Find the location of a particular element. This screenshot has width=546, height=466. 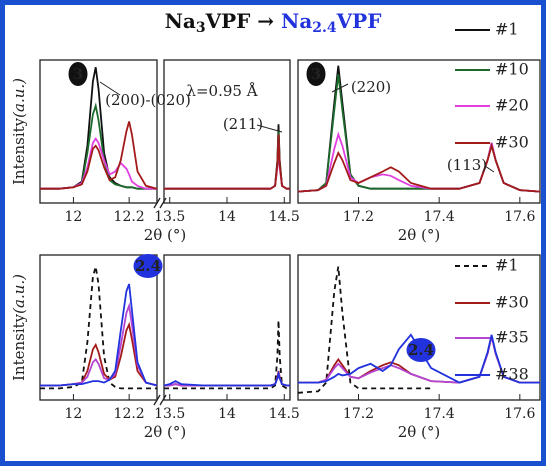

title: Na3VPF → Na2.4VPF is located at coordinates (273, 23).